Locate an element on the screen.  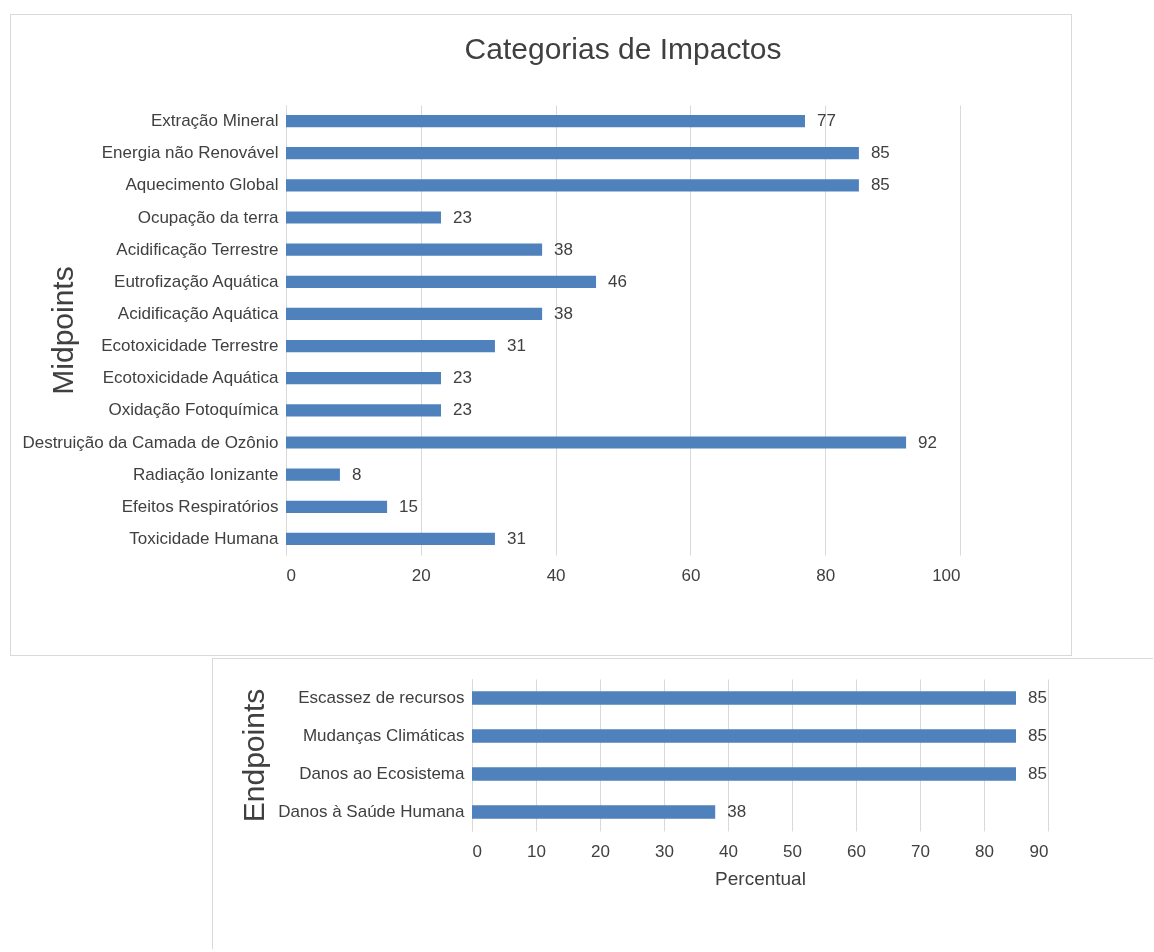
x-tick-label: 100 is located at coordinates (946, 575).